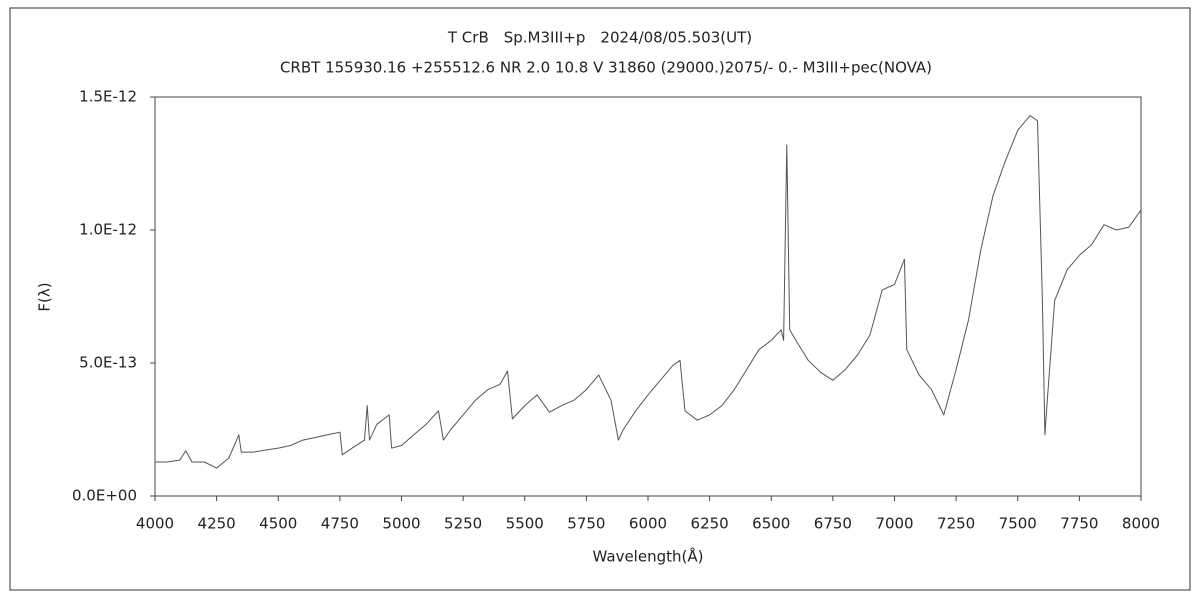  What do you see at coordinates (1018, 524) in the screenshot?
I see `x-tick-label: 7500` at bounding box center [1018, 524].